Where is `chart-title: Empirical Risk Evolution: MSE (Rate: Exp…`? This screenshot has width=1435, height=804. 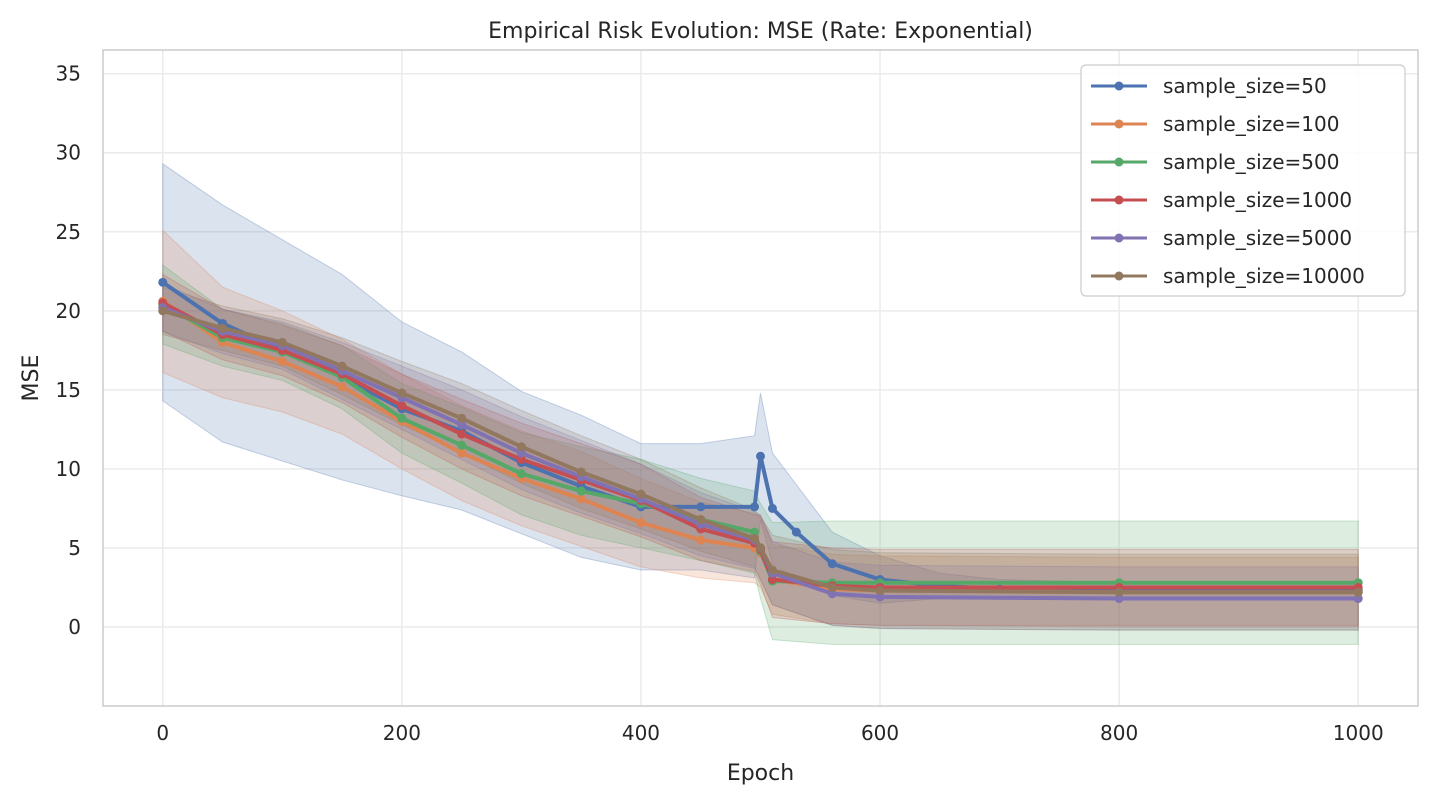 chart-title: Empirical Risk Evolution: MSE (Rate: Exp… is located at coordinates (760, 31).